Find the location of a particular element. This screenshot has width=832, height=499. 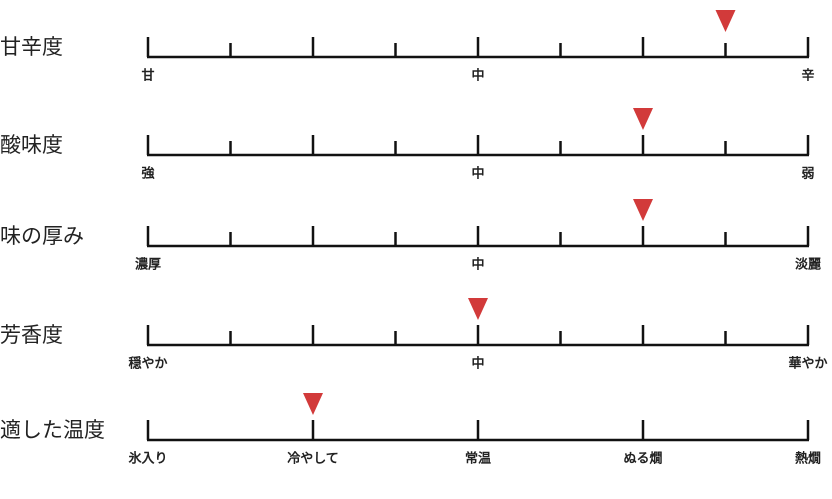

row-title: 味の厚み is located at coordinates (42, 236).